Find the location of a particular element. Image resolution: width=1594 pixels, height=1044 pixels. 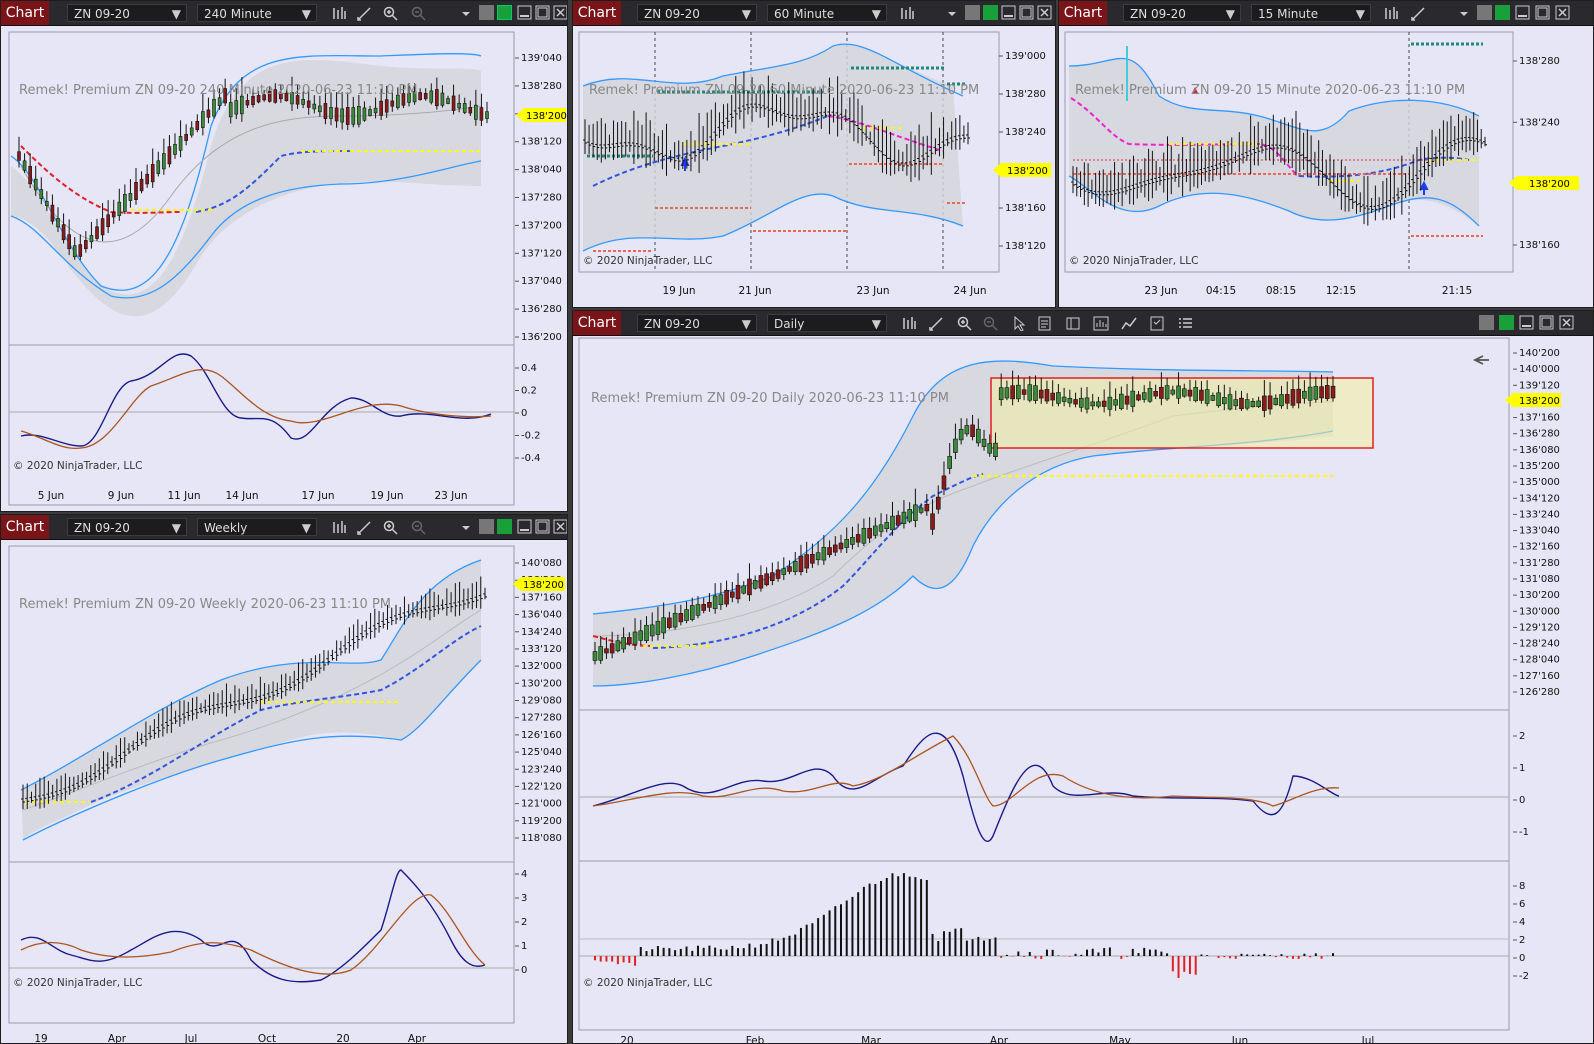

oscillator-axis: 4 3 2 1 0 is located at coordinates (521, 922).